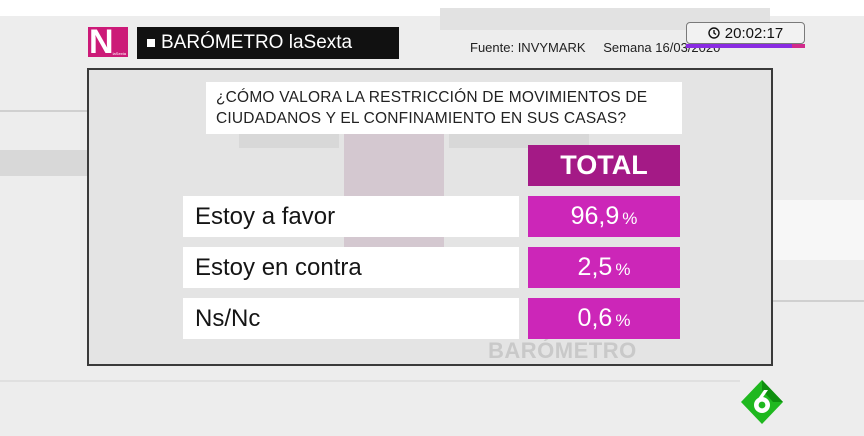 Image resolution: width=864 pixels, height=436 pixels. What do you see at coordinates (595, 318) in the screenshot?
I see `value-number: 0,6` at bounding box center [595, 318].